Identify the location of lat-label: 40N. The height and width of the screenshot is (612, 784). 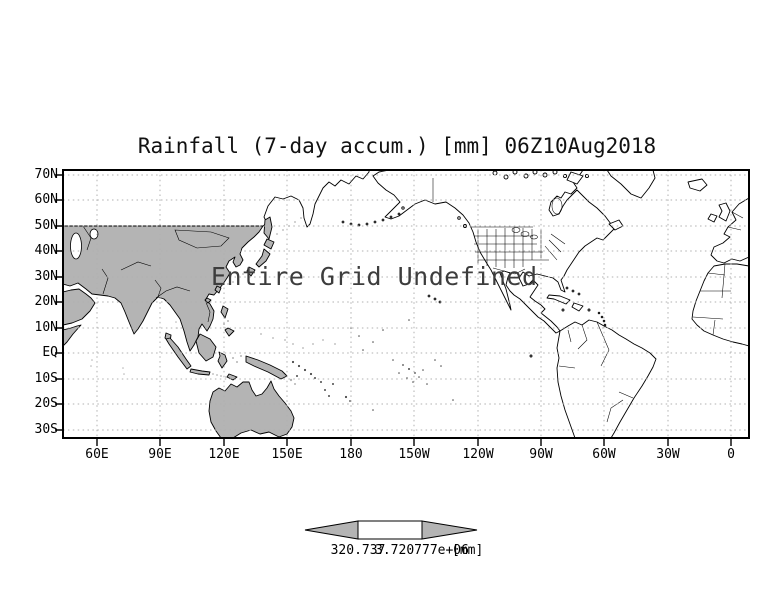
(46, 250).